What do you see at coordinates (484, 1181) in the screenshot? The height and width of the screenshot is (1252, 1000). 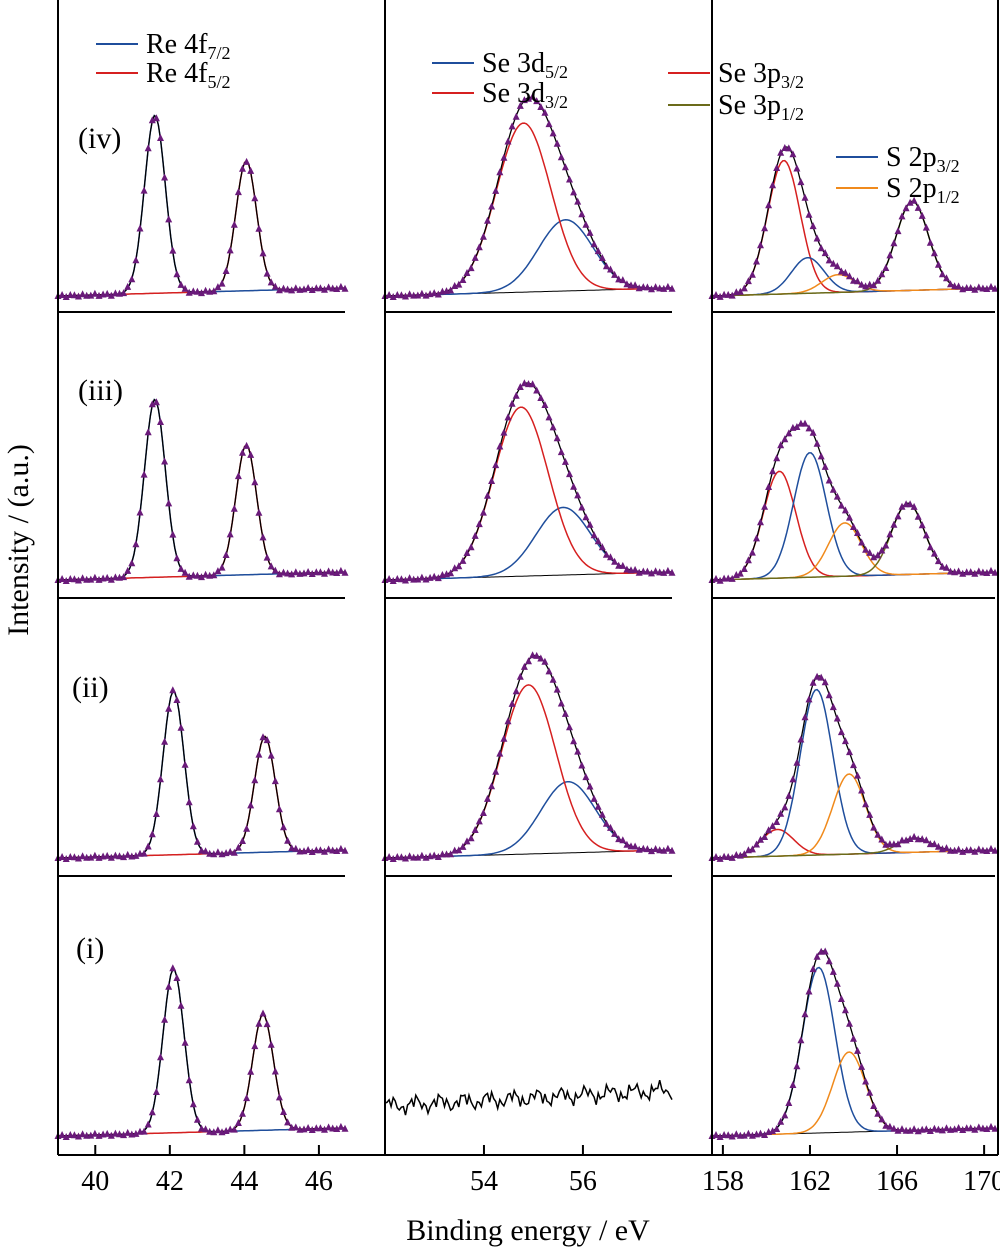 I see `x-tick-label: 54` at bounding box center [484, 1181].